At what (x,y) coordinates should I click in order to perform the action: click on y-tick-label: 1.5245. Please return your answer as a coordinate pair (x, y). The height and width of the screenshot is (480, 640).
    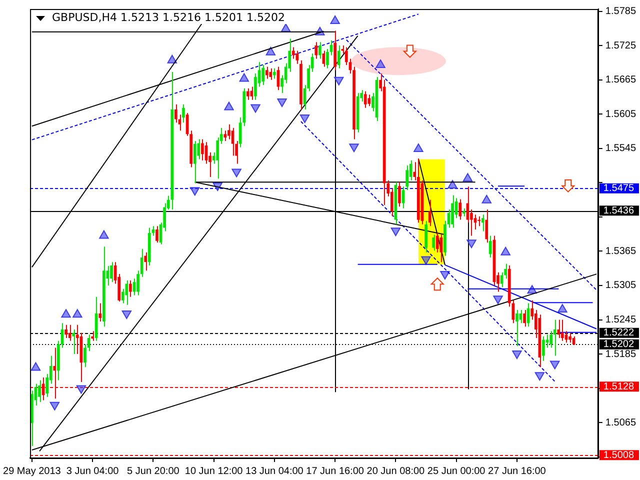
    Looking at the image, I should click on (620, 320).